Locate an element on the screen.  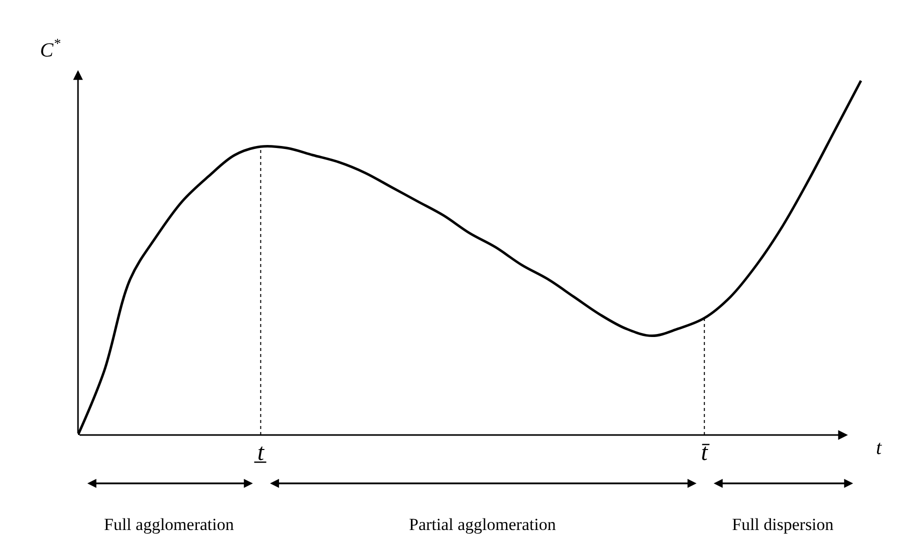
x-tick-label: t̄ is located at coordinates (705, 453).